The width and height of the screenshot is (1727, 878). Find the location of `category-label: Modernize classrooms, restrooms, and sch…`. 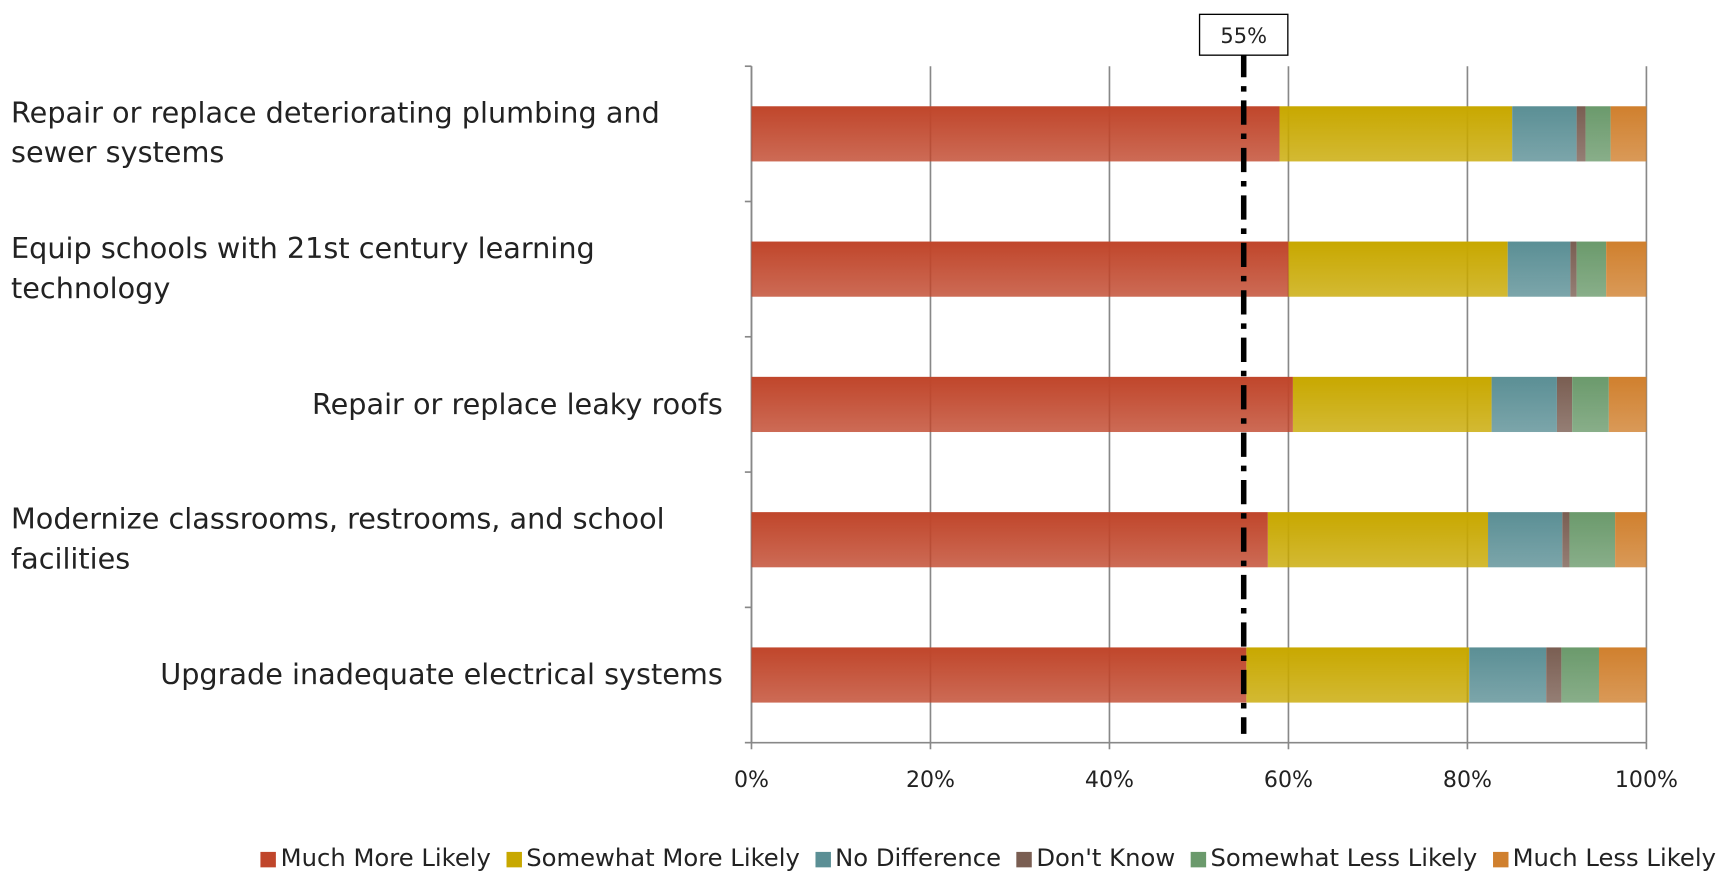

category-label: Modernize classrooms, restrooms, and sch… is located at coordinates (338, 540).